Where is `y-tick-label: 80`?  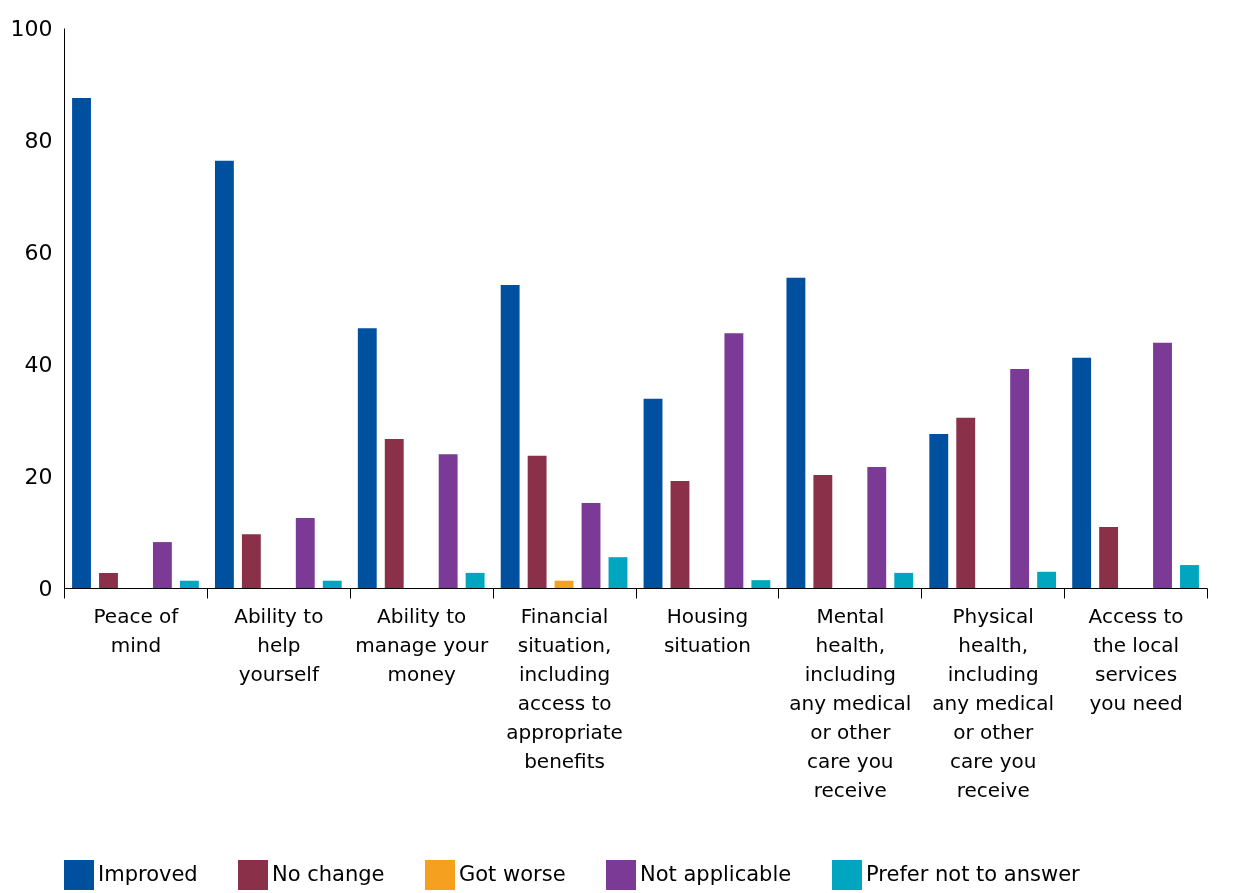
y-tick-label: 80 is located at coordinates (38, 140).